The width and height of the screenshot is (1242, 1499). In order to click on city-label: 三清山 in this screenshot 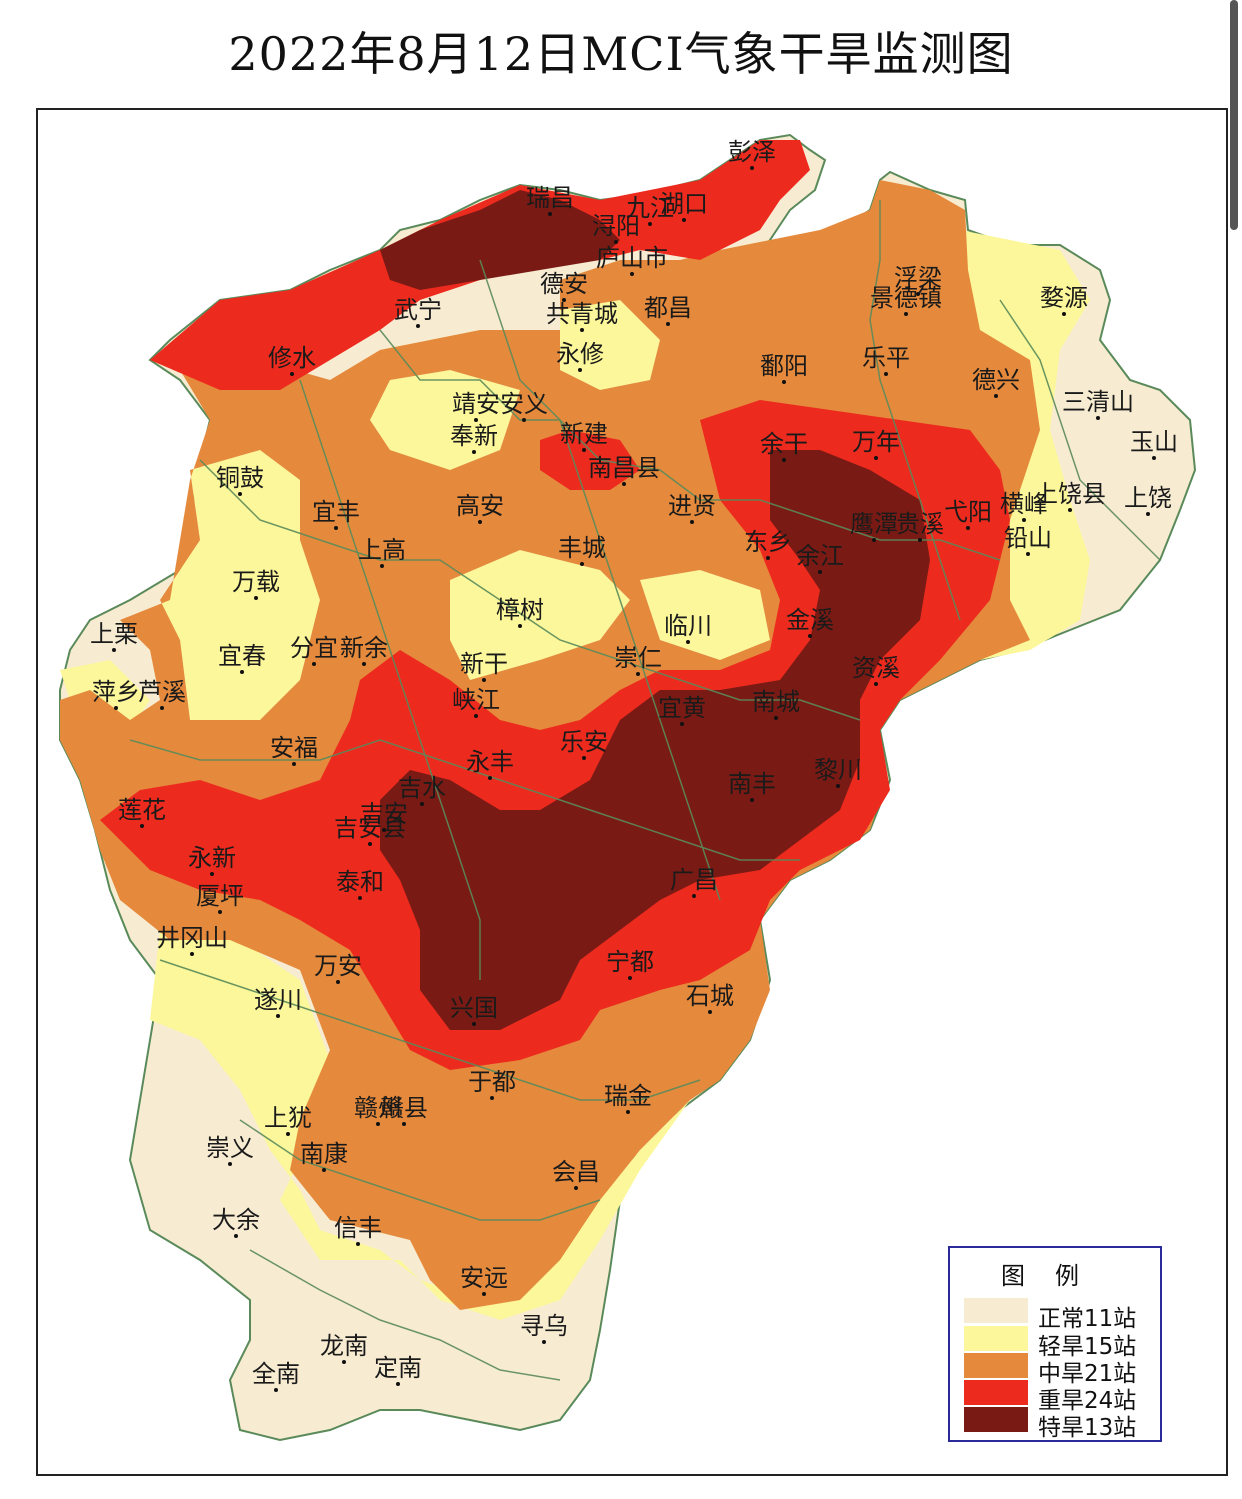, I will do `click(1098, 405)`.